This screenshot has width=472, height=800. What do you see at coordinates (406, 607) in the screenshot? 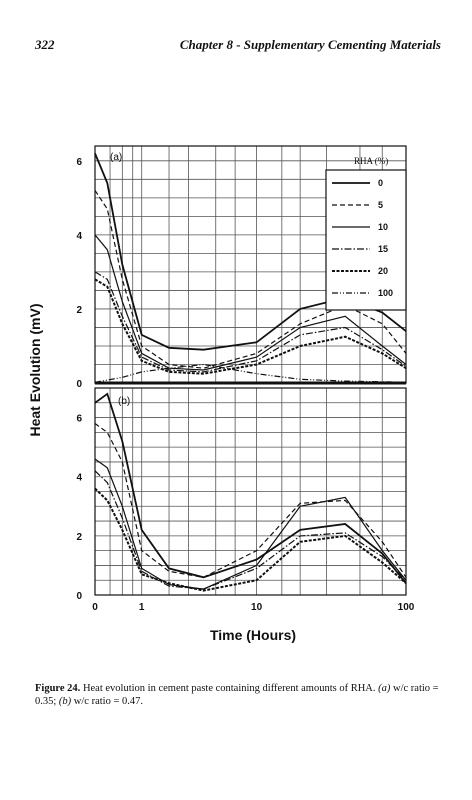
I see `x-tick-label: 100` at bounding box center [406, 607].